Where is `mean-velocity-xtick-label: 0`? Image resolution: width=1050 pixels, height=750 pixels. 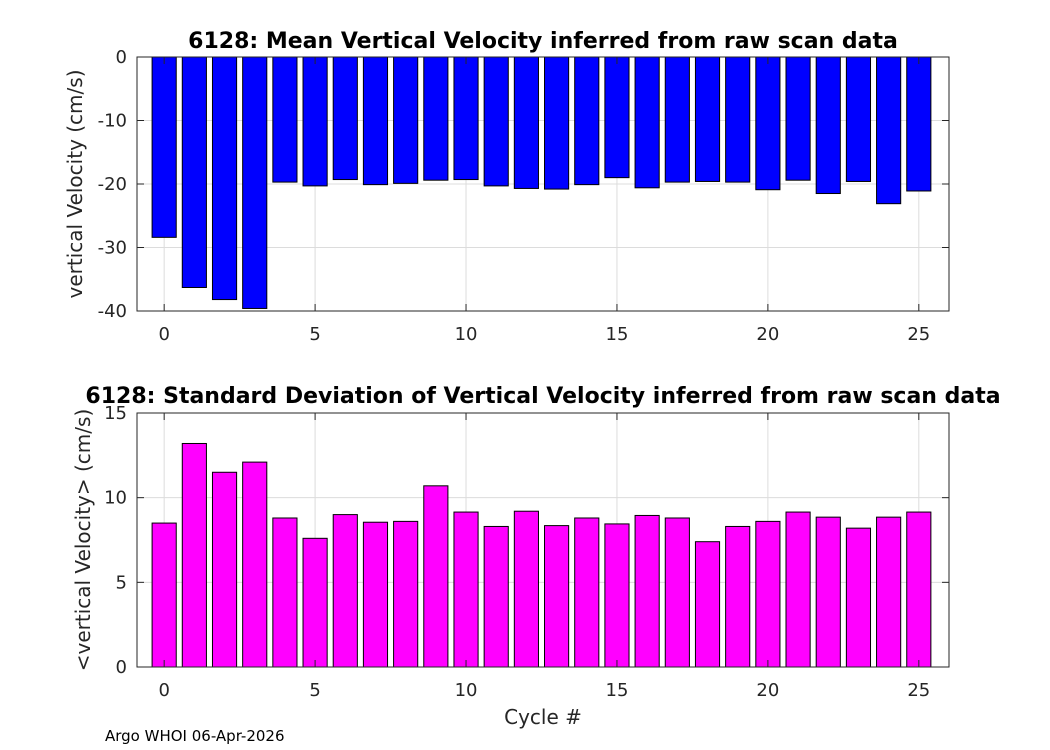 mean-velocity-xtick-label: 0 is located at coordinates (163, 334).